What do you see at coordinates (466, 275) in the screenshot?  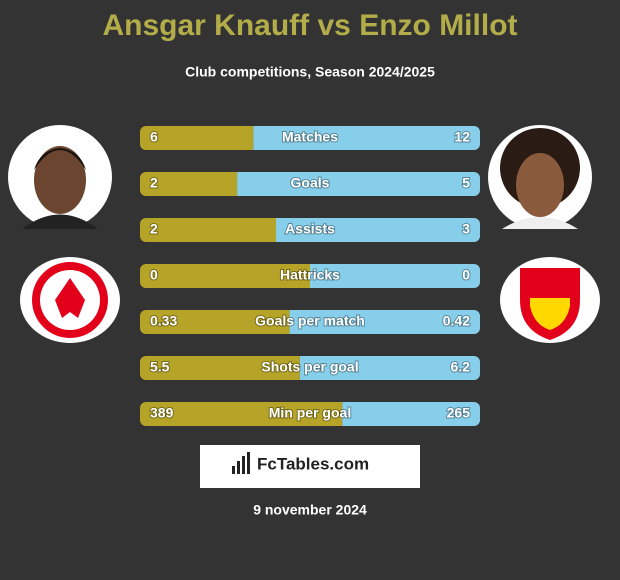 I see `right-value: 0` at bounding box center [466, 275].